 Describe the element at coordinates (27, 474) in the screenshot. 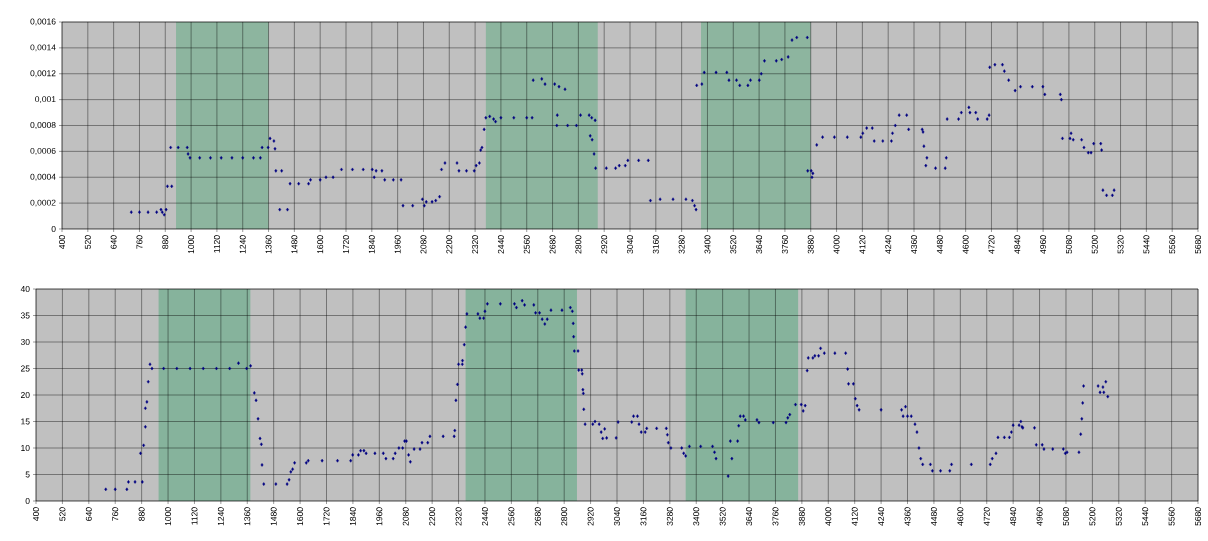

I see `y-tick-label: 5` at that location.